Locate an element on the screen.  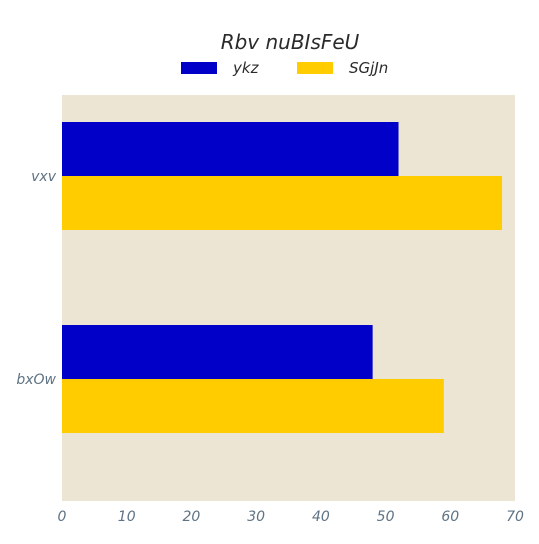
x-tick-label-70: 70 is located at coordinates (515, 517).